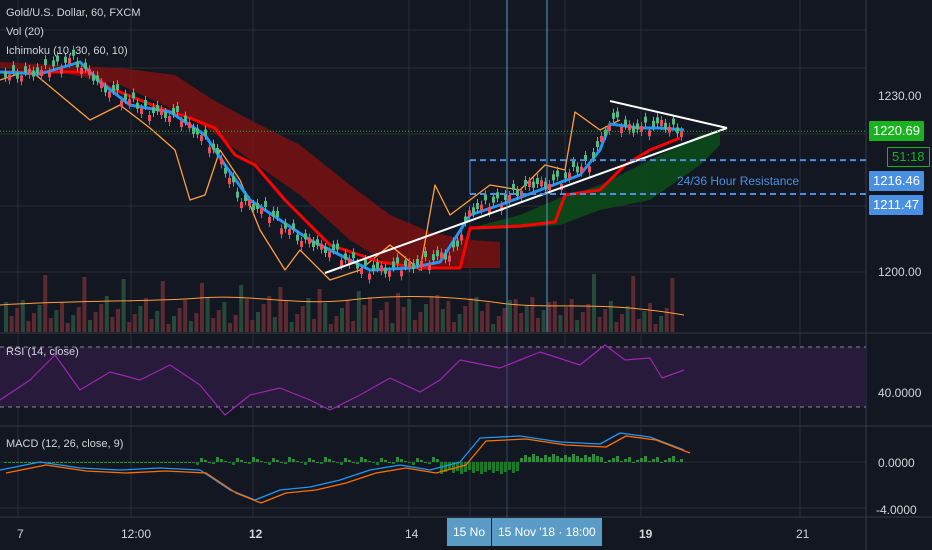 The height and width of the screenshot is (550, 932). I want to click on volume-legend: Vol (20), so click(25, 32).